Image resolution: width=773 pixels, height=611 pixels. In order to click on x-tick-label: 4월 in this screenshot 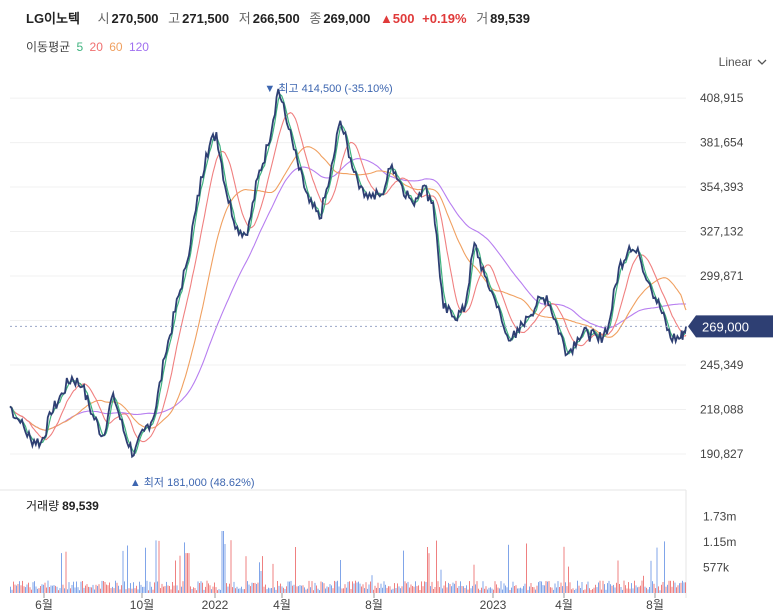, I will do `click(564, 604)`.